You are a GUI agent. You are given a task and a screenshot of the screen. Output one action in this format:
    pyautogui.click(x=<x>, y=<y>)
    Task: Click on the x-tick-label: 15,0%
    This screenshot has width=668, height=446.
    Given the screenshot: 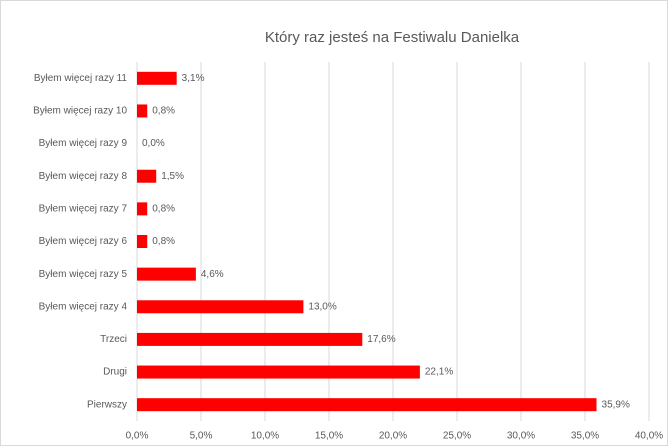 What is the action you would take?
    pyautogui.click(x=329, y=436)
    